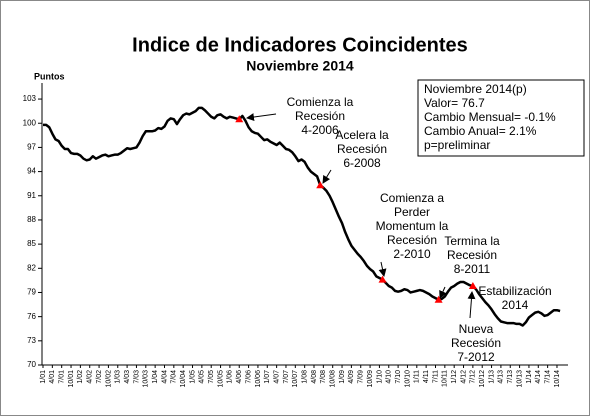 Image resolution: width=590 pixels, height=416 pixels. Describe the element at coordinates (515, 305) in the screenshot. I see `annotation-text: 2014` at that location.